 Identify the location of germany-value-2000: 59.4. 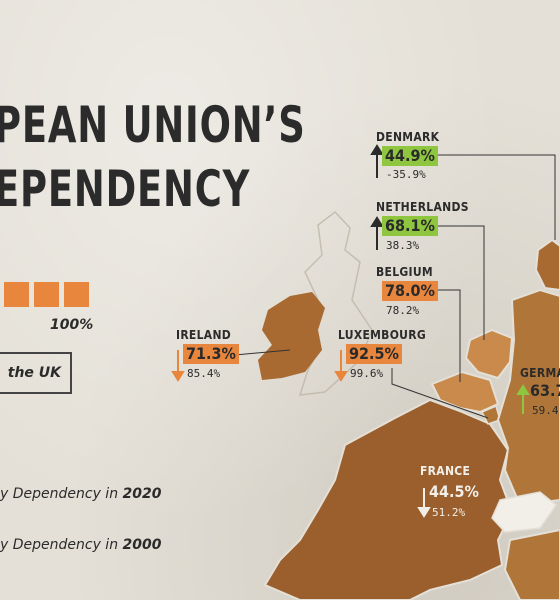
(545, 410).